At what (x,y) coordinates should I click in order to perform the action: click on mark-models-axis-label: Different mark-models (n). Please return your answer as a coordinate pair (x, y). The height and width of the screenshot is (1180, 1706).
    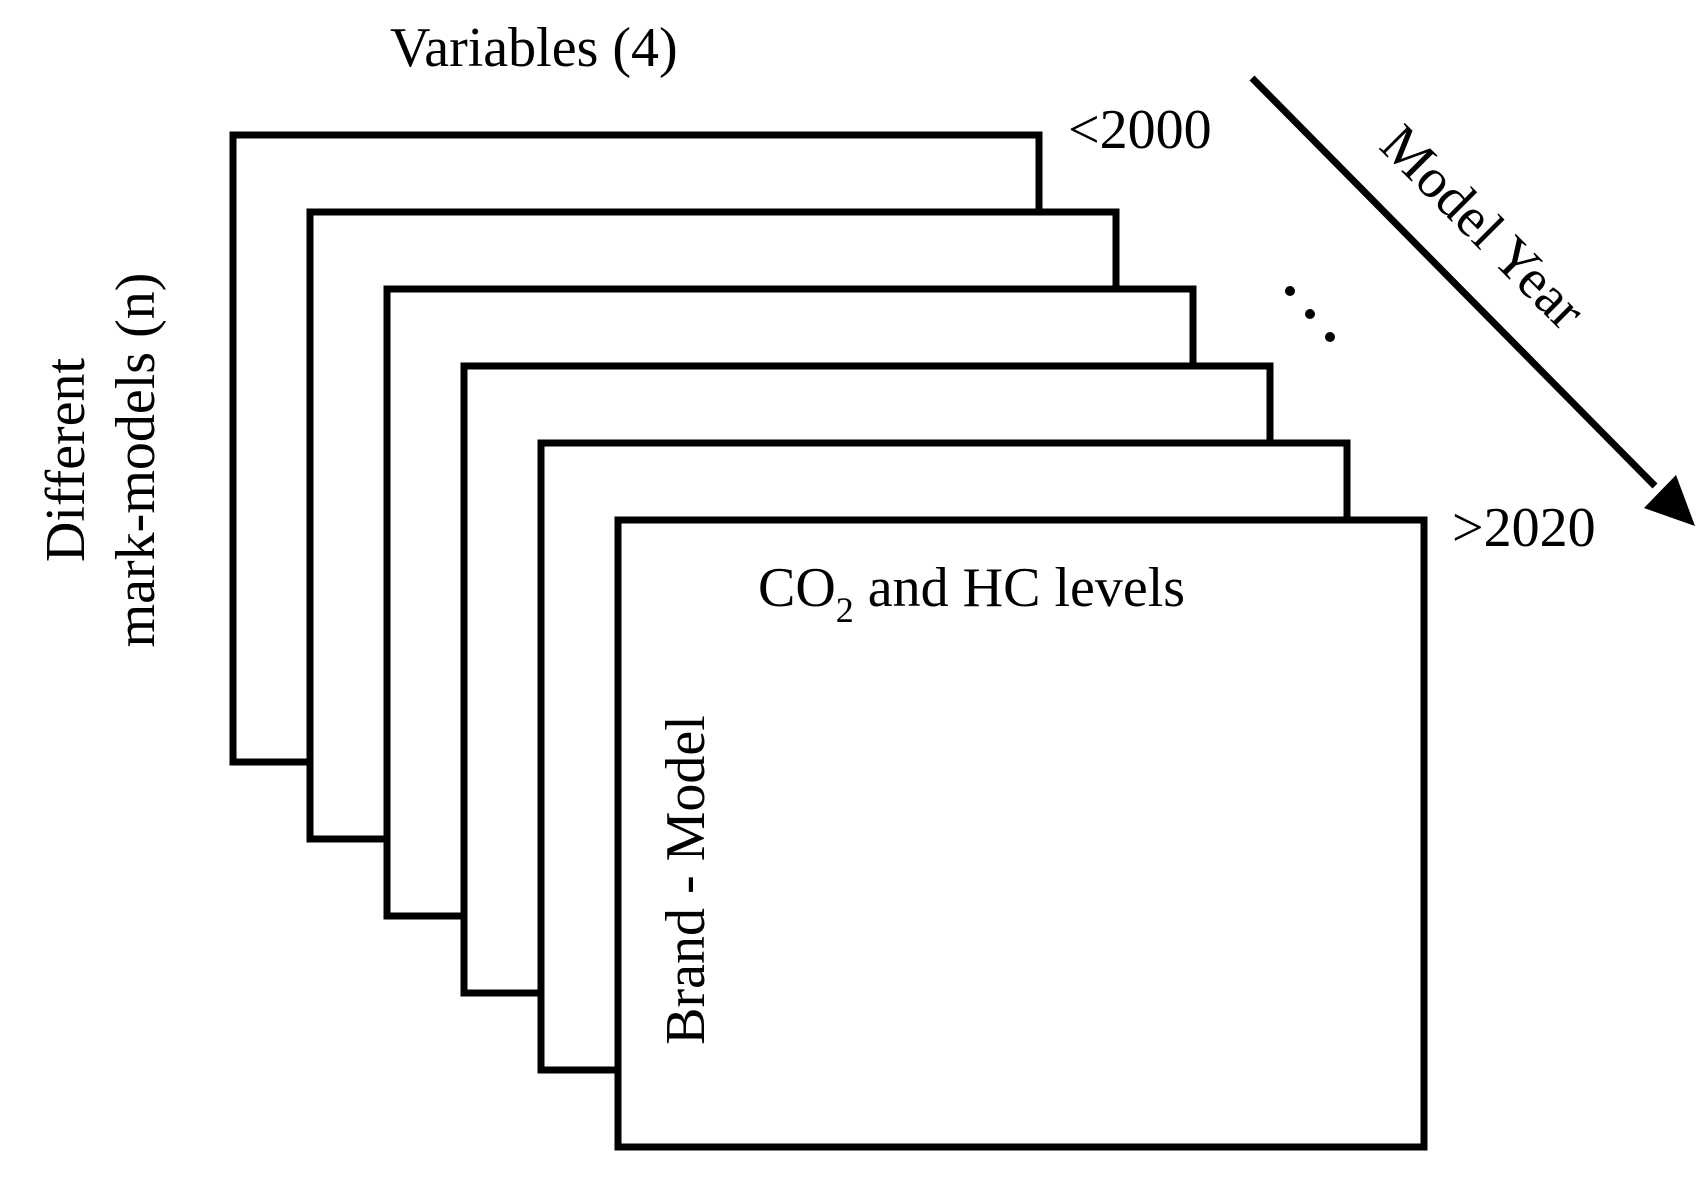
    Looking at the image, I should click on (101, 460).